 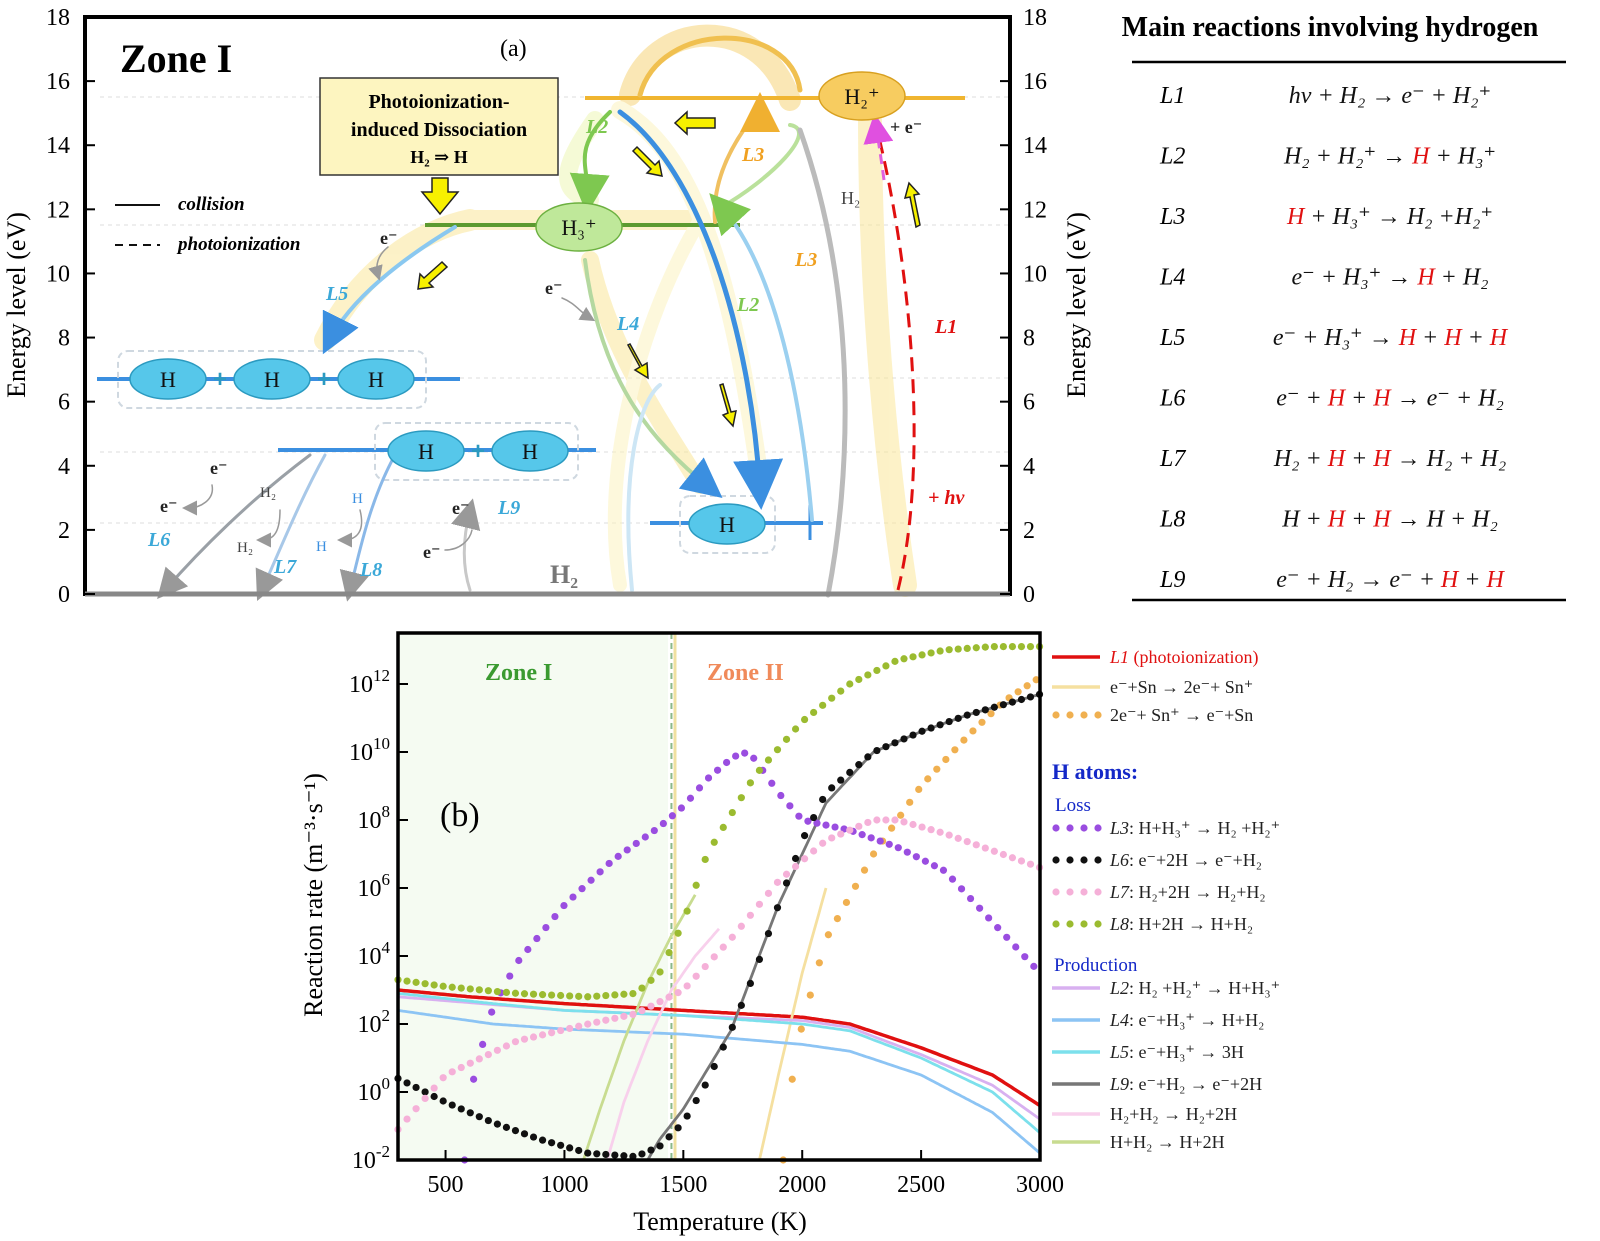 I want to click on tag-l9: L9, so click(x=508, y=508).